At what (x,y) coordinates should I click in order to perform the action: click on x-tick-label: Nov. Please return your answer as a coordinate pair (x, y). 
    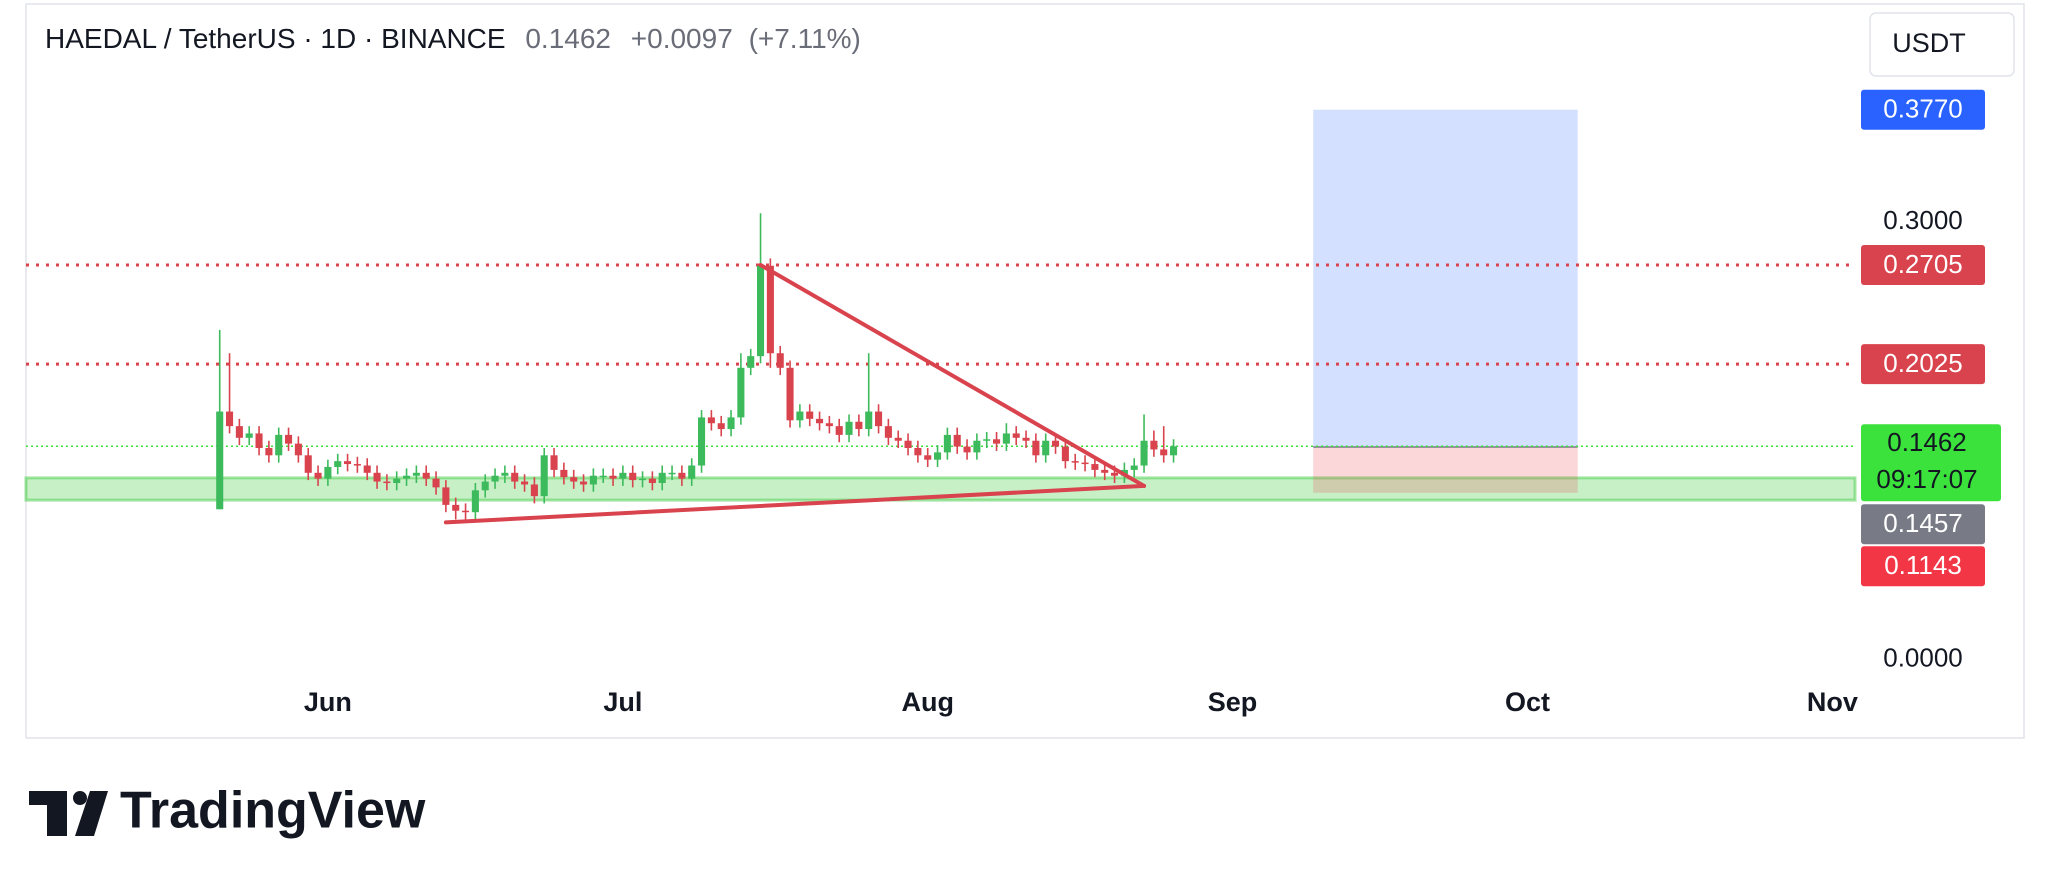
    Looking at the image, I should click on (1832, 702).